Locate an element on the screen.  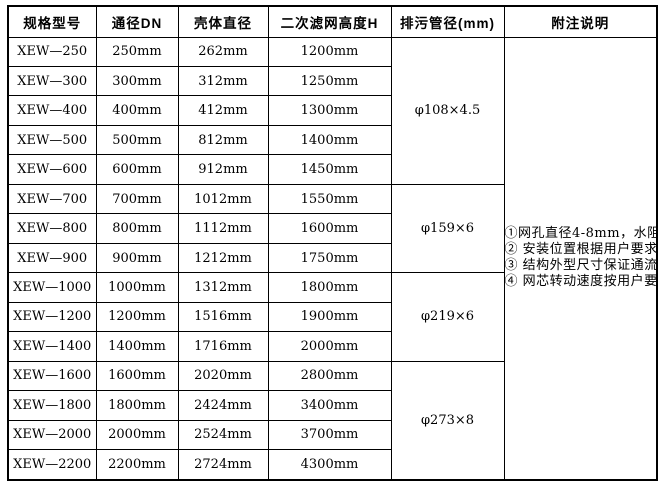
height-cell: 1550mm is located at coordinates (329, 199).